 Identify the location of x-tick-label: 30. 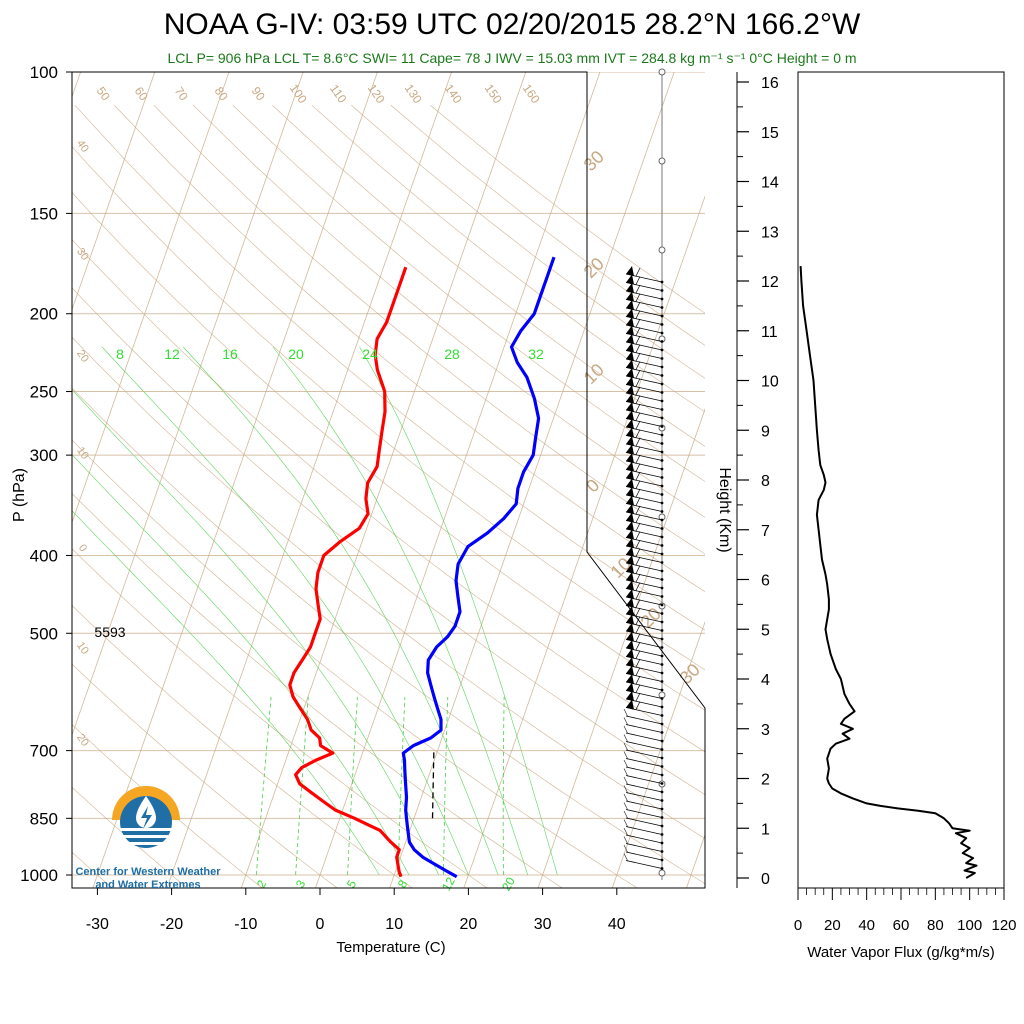
(543, 924).